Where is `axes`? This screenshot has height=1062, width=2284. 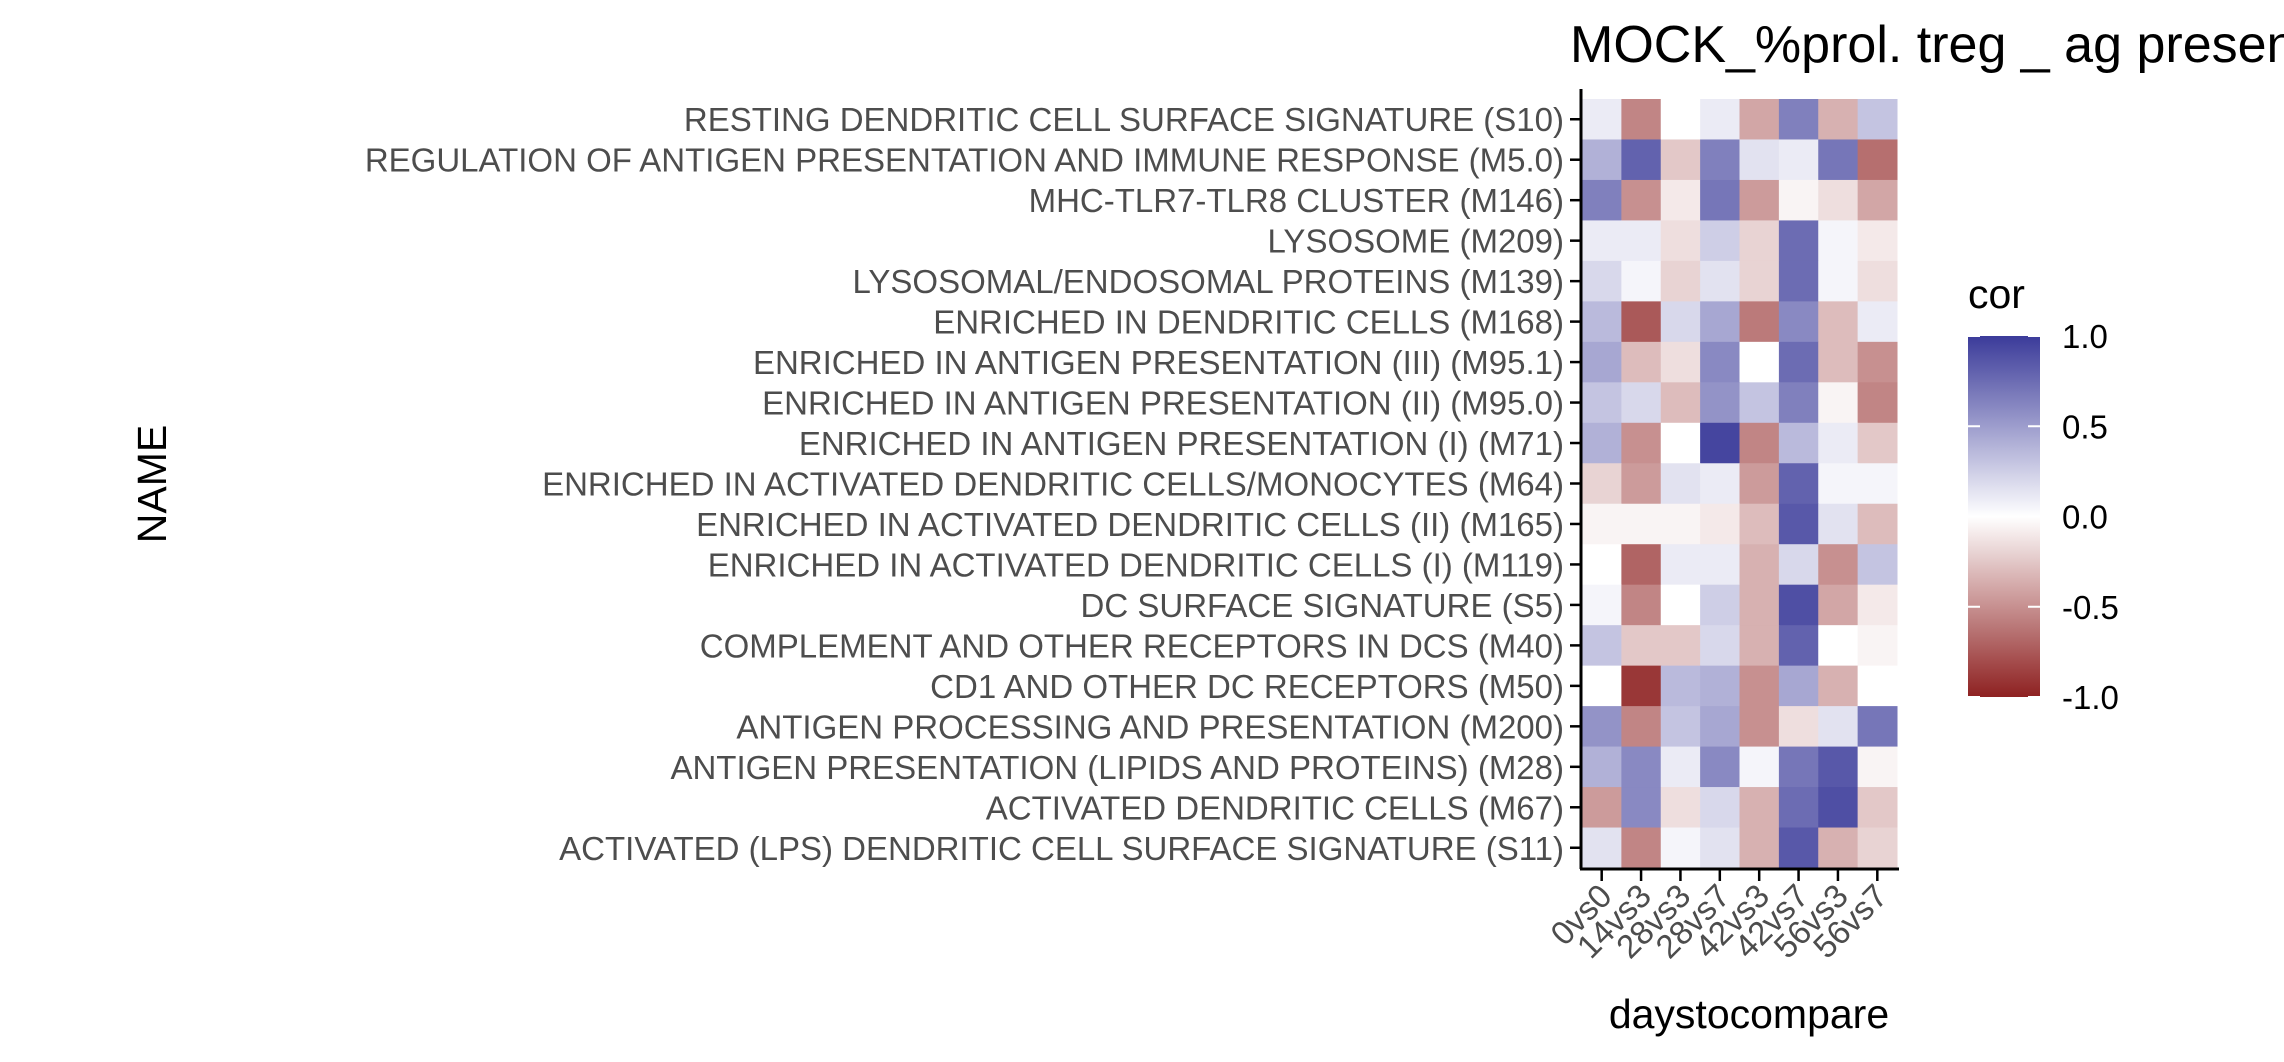
axes is located at coordinates (1734, 485).